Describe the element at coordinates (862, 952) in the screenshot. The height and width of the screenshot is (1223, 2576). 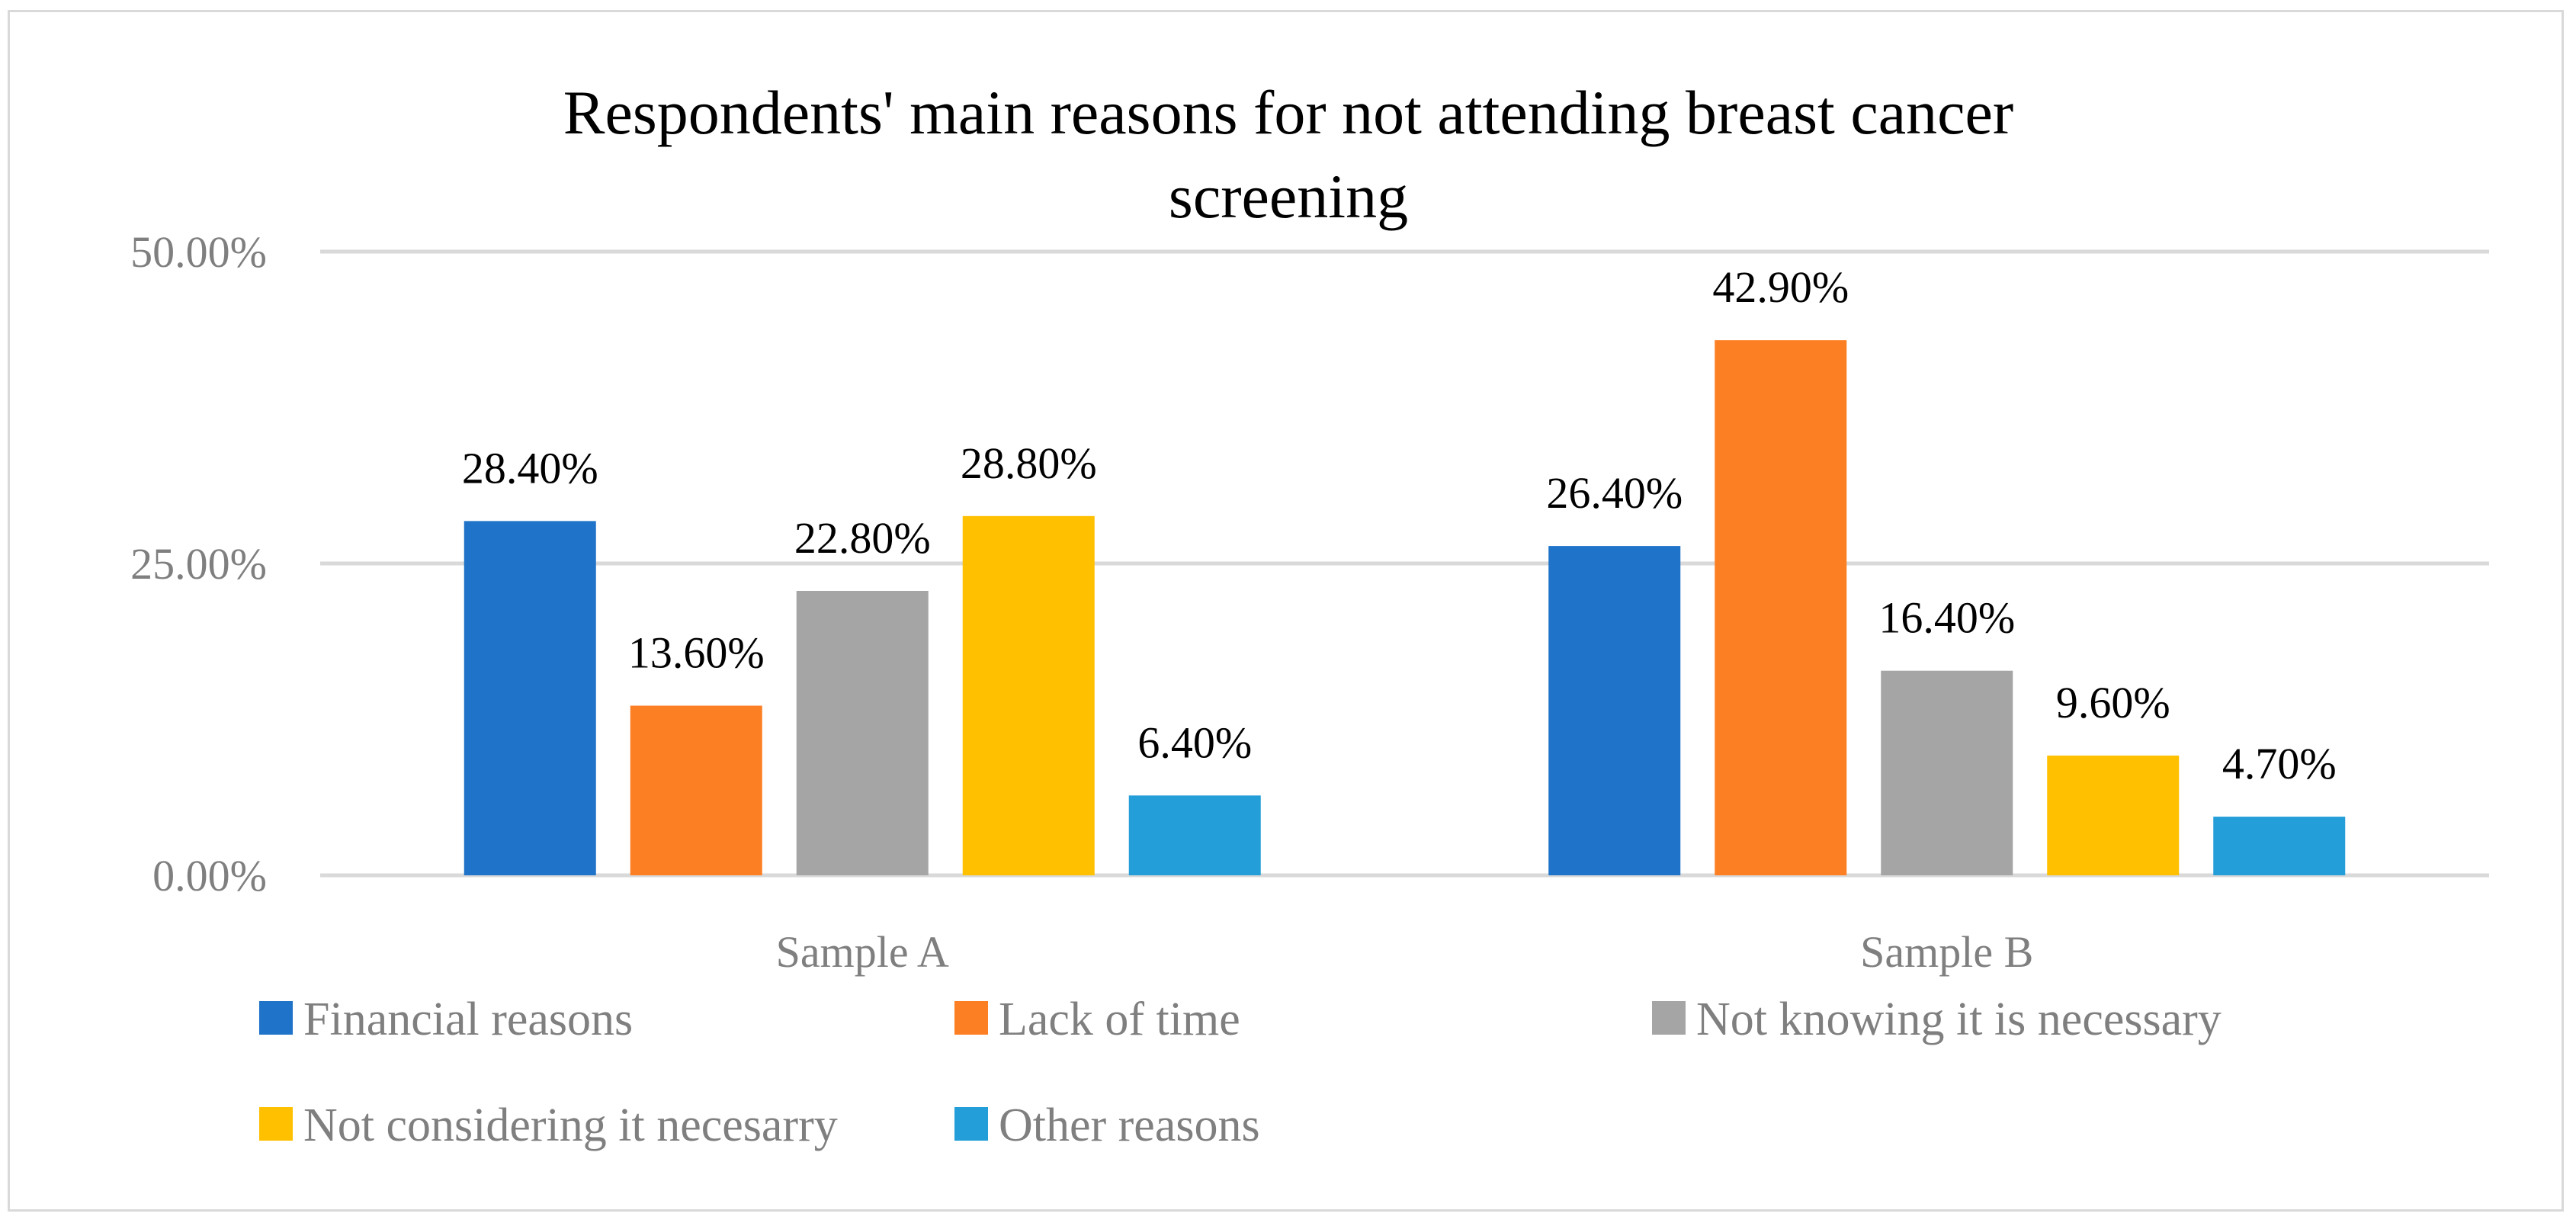
I see `x-category-label: Sample A` at that location.